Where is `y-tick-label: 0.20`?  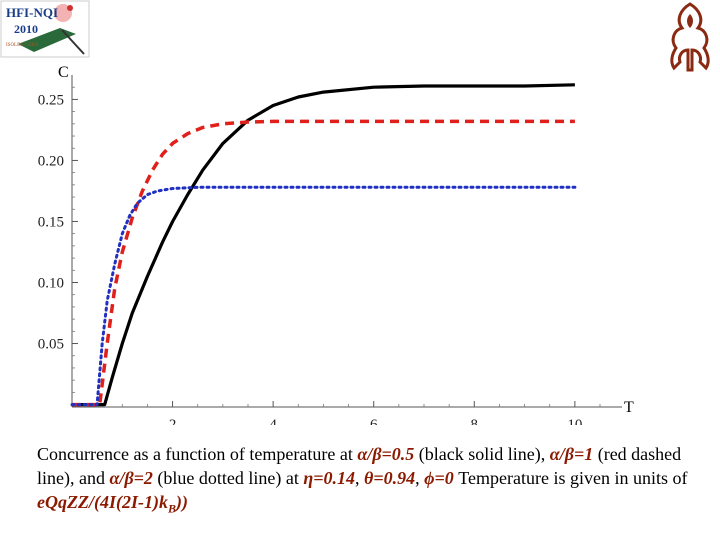 y-tick-label: 0.20 is located at coordinates (51, 161).